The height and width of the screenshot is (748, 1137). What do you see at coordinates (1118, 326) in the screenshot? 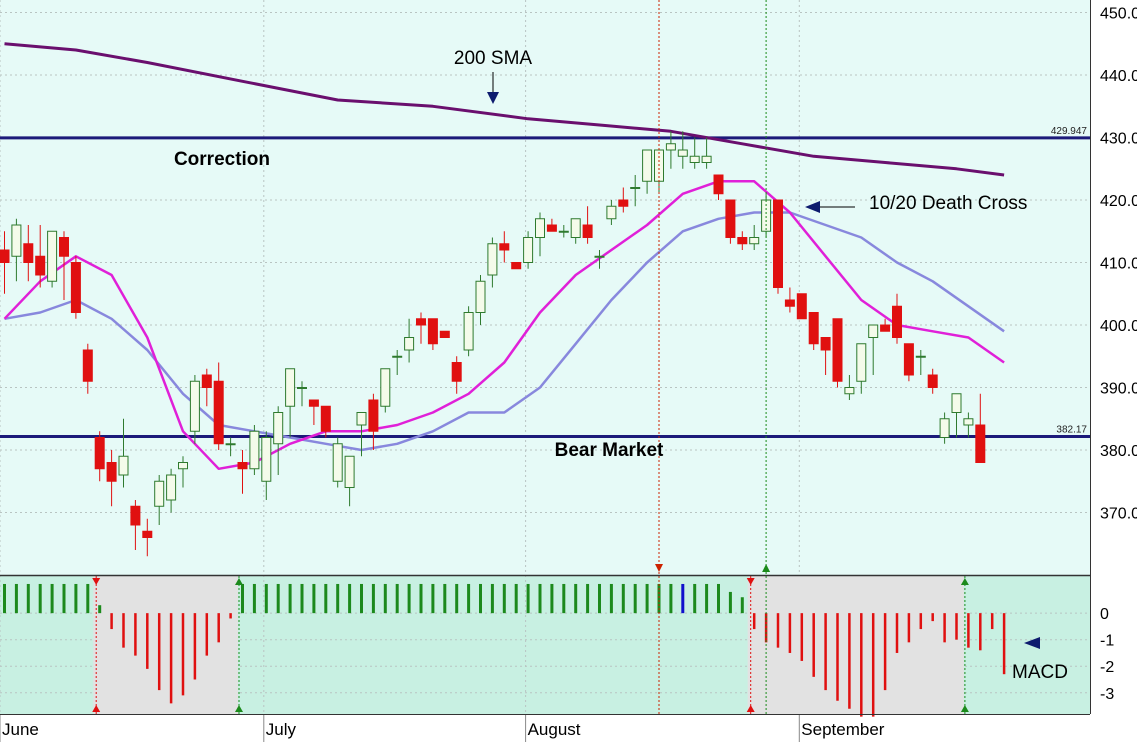
I see `price-tick-label: 400.0` at bounding box center [1118, 326].